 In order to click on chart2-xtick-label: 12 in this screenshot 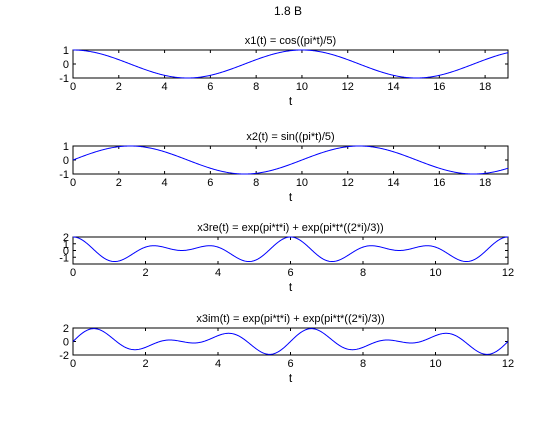, I will do `click(348, 183)`.